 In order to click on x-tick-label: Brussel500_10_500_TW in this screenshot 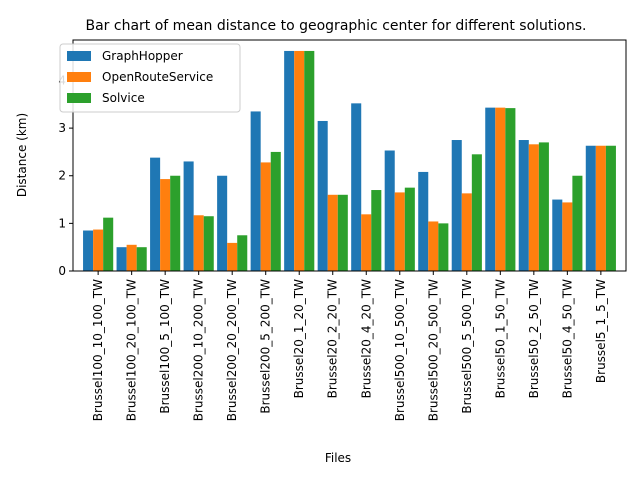, I will do `click(400, 350)`.